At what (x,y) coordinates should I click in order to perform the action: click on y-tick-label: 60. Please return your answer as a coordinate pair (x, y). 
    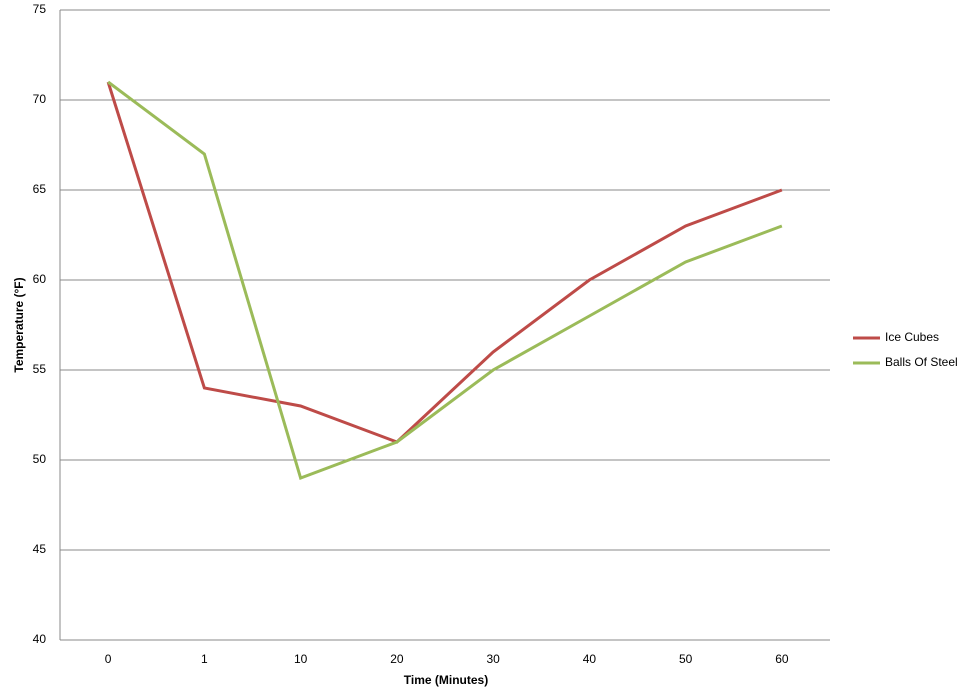
    Looking at the image, I should click on (40, 279).